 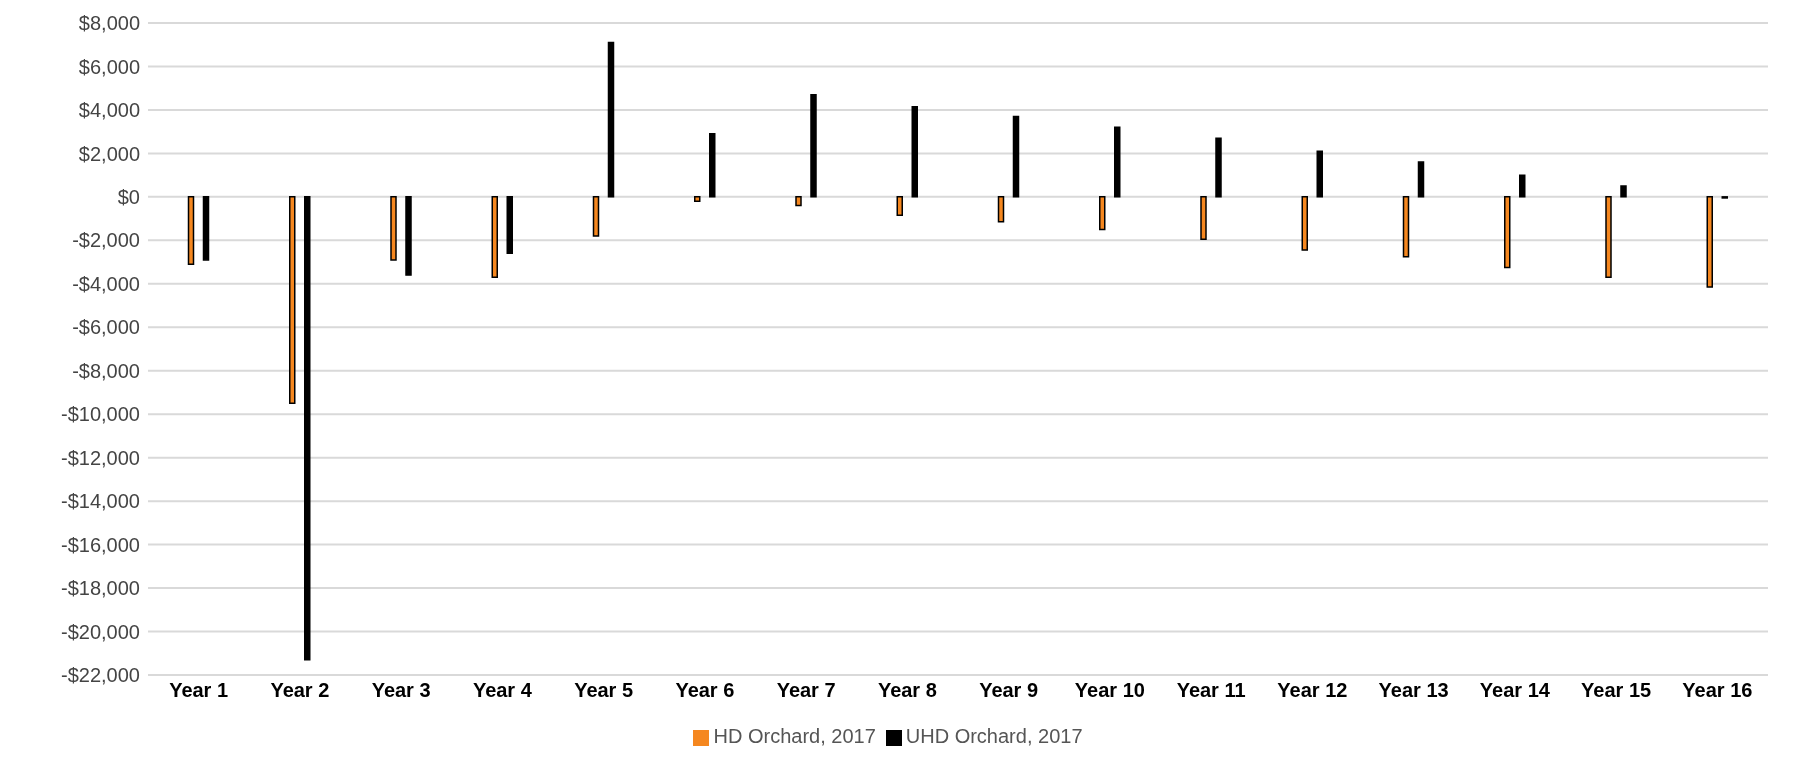 What do you see at coordinates (106, 370) in the screenshot?
I see `y-tick-label: -$8,000` at bounding box center [106, 370].